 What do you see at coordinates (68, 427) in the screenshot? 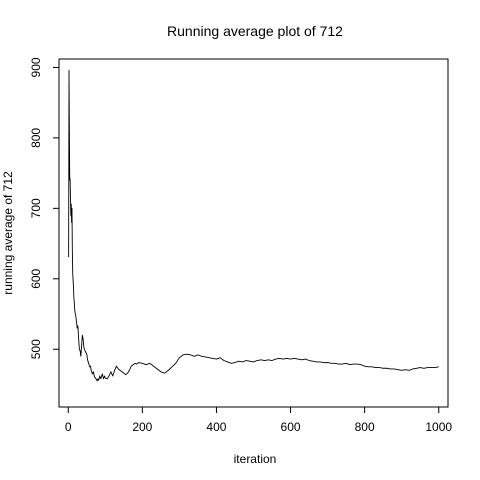
I see `x-tick-label: 0` at bounding box center [68, 427].